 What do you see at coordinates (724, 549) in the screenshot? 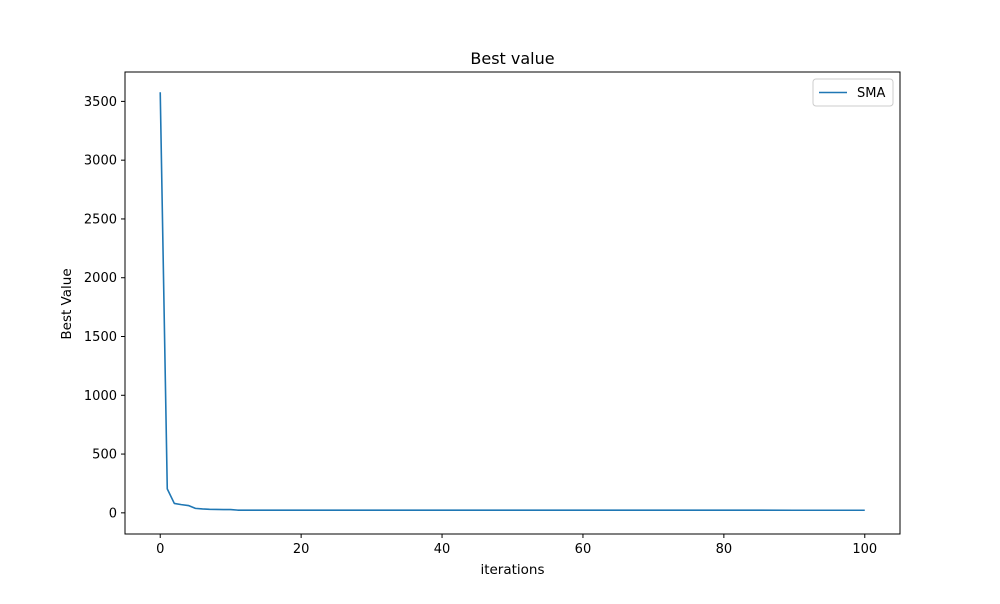
I see `x-tick-label: 80` at bounding box center [724, 549].